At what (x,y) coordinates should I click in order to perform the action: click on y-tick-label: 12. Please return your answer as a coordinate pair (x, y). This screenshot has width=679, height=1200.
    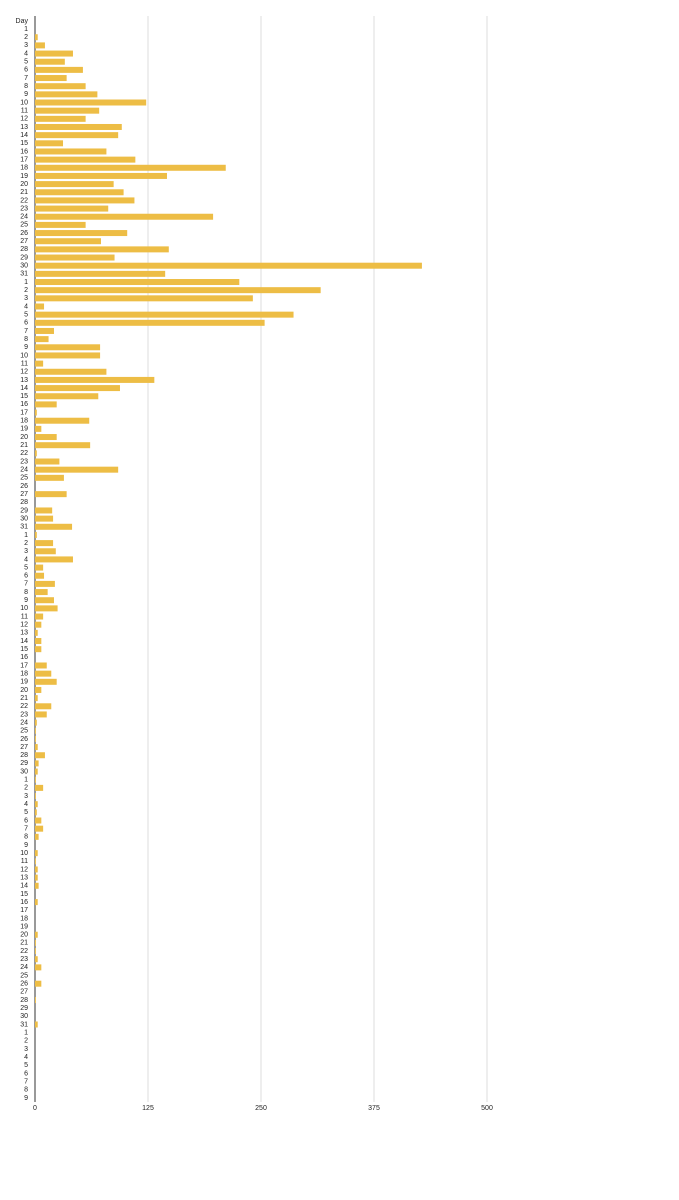
    Looking at the image, I should click on (24, 372).